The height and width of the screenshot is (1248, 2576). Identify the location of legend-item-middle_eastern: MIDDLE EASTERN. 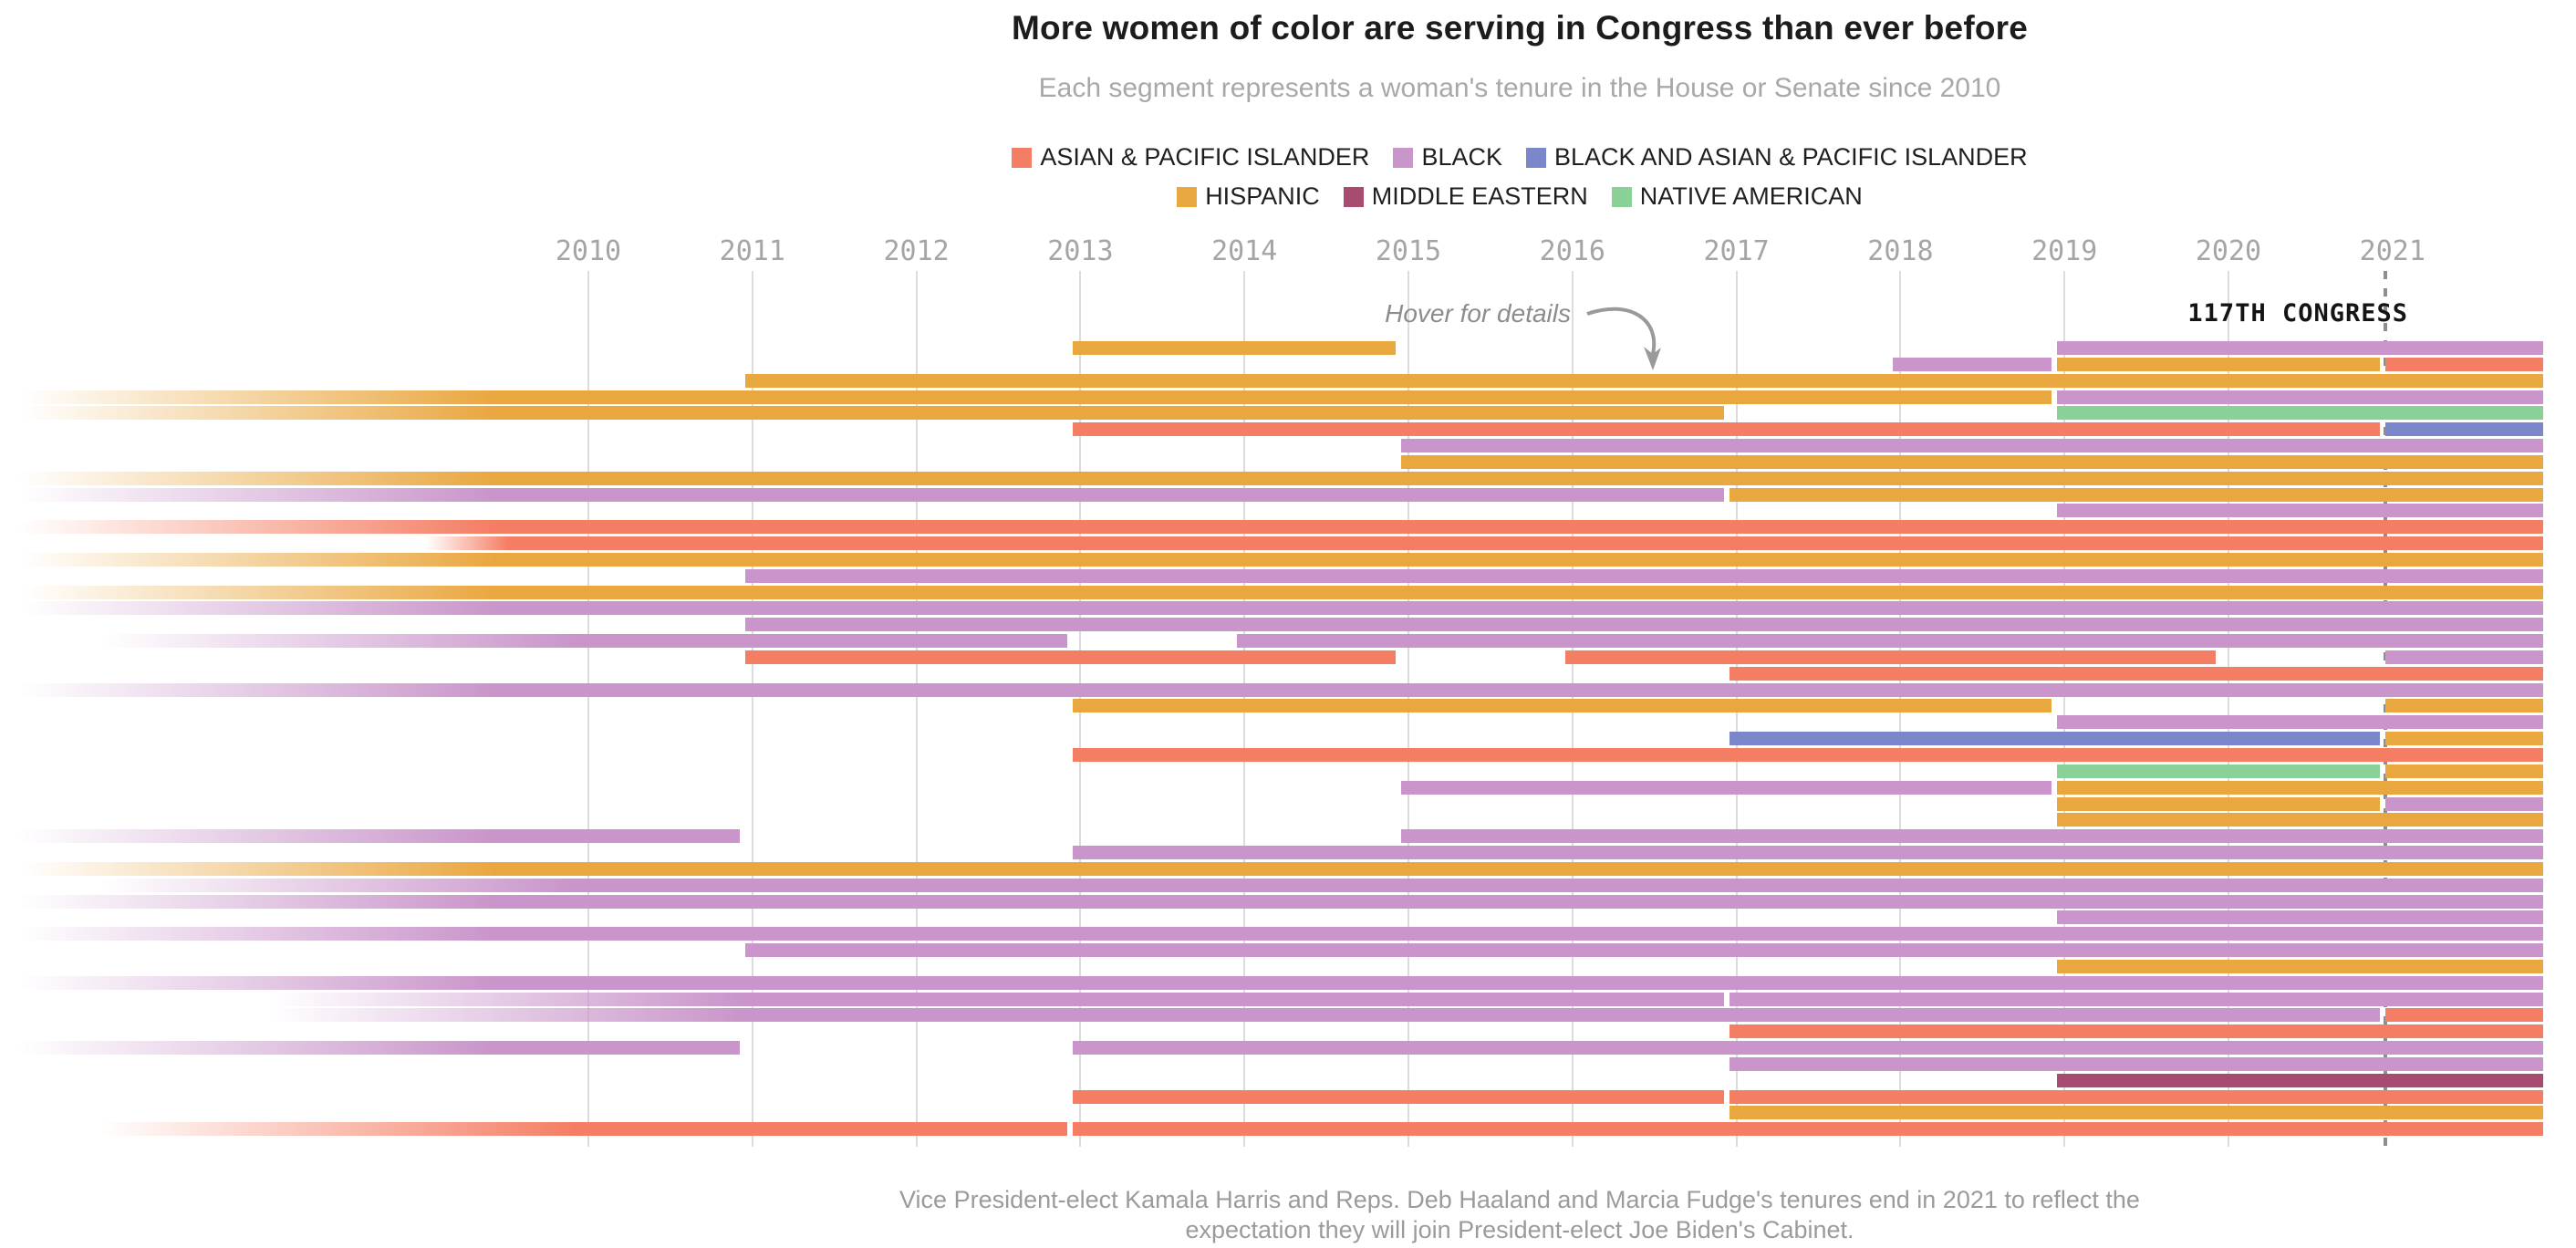
(1465, 197).